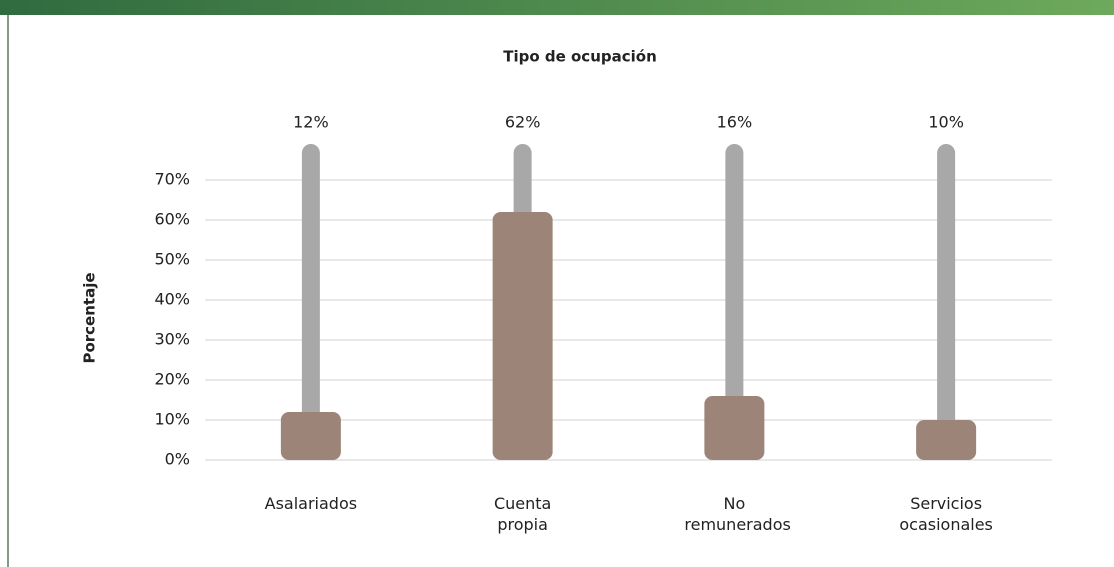 This screenshot has width=1114, height=567. Describe the element at coordinates (172, 179) in the screenshot. I see `y-tick-label: 70%` at that location.